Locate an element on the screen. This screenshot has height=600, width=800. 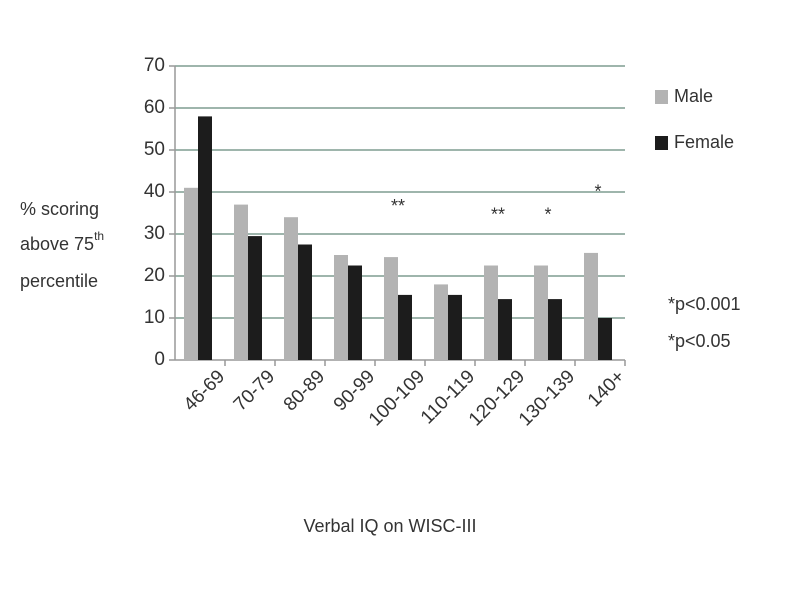
x-tick-label: 80-89 is located at coordinates (304, 390).